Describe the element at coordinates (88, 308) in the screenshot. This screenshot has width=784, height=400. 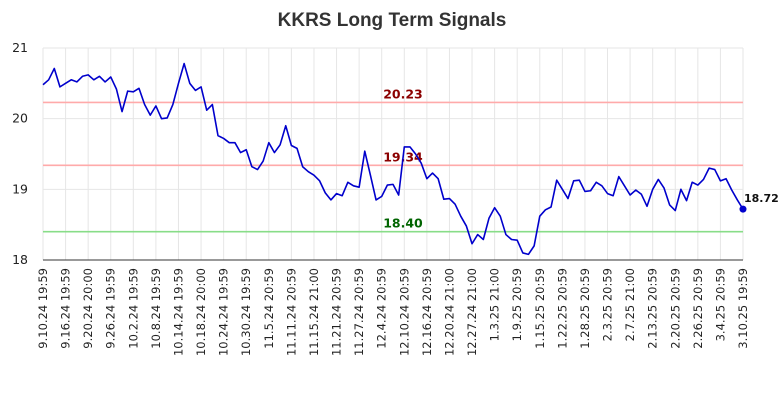
I see `x-tick-label: 9.20.24 20:00` at that location.